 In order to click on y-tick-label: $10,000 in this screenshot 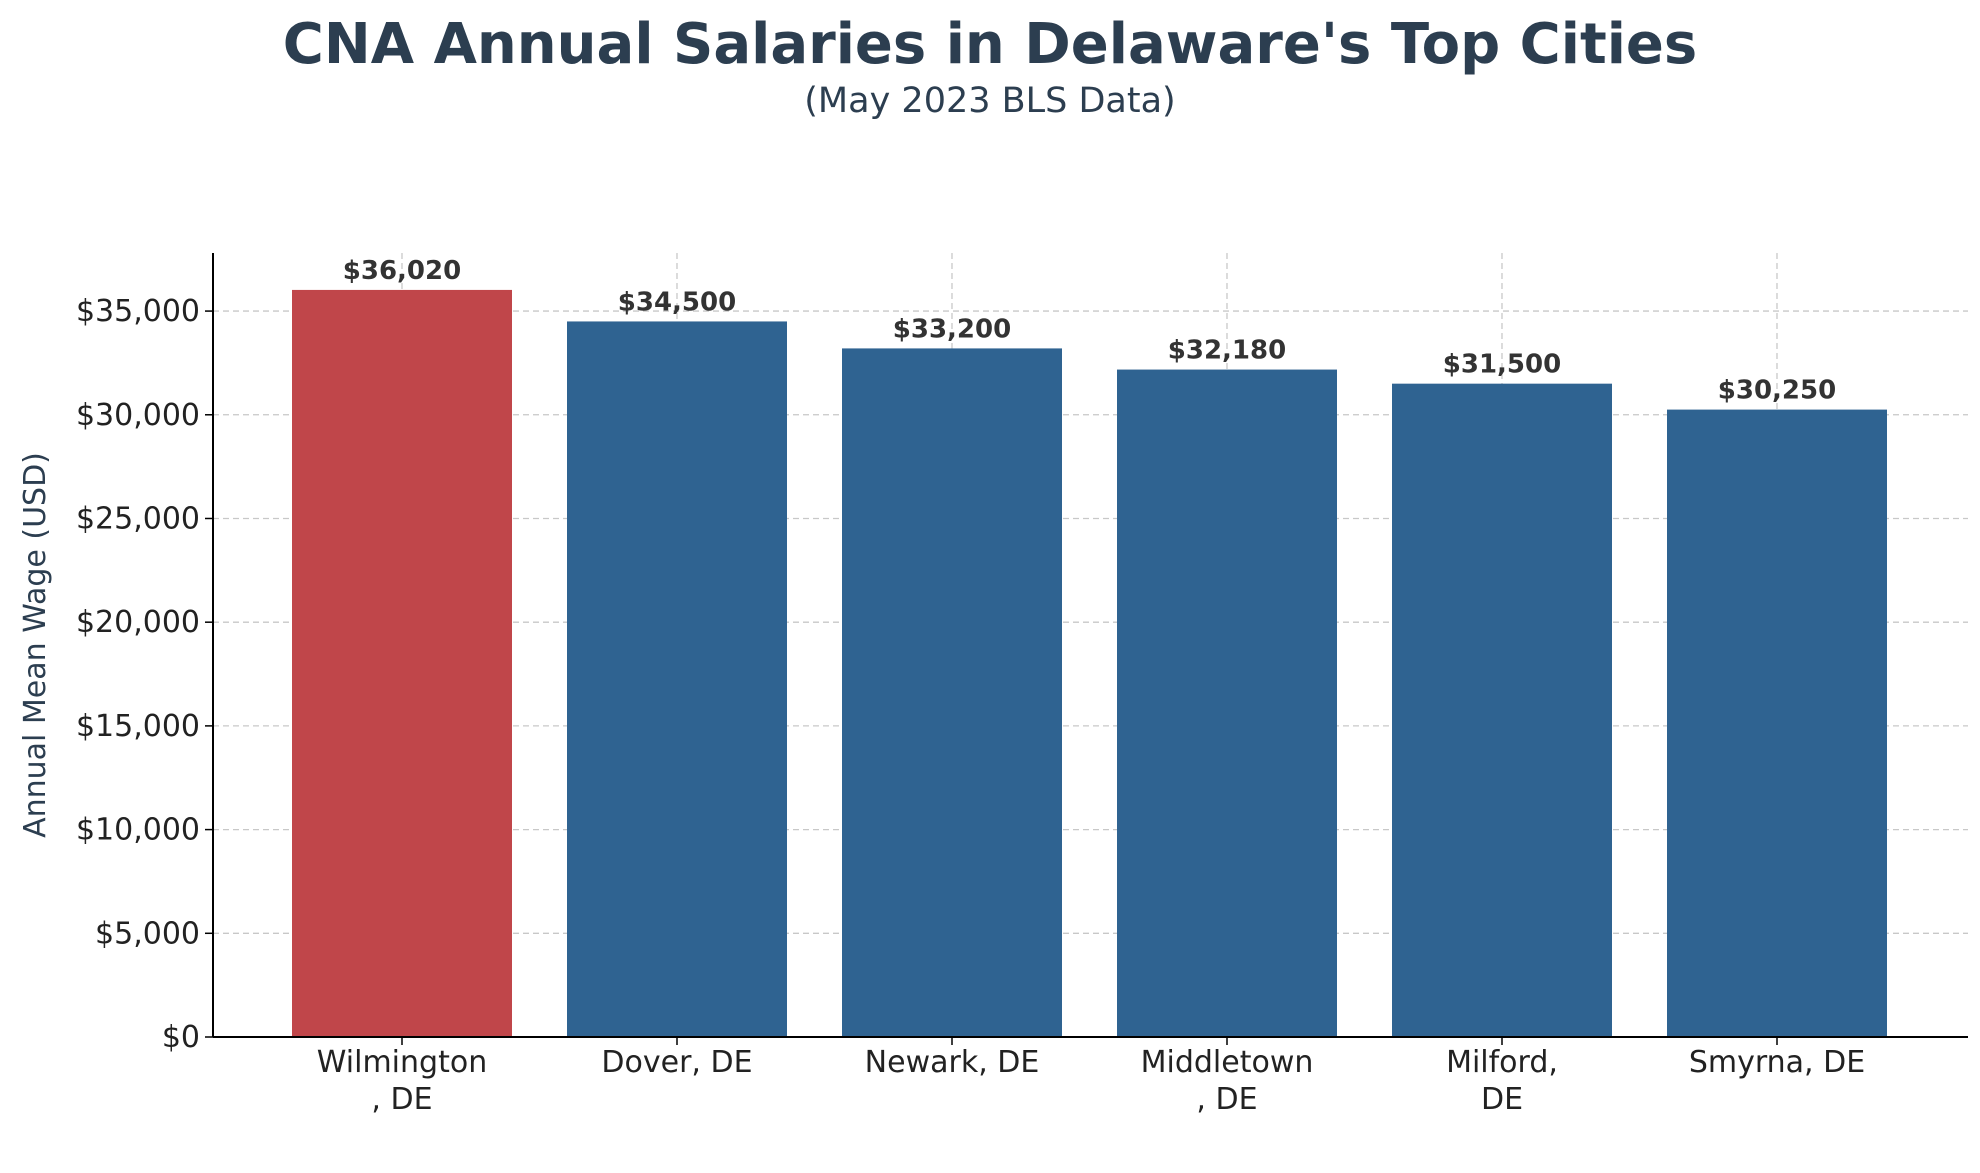, I will do `click(138, 830)`.